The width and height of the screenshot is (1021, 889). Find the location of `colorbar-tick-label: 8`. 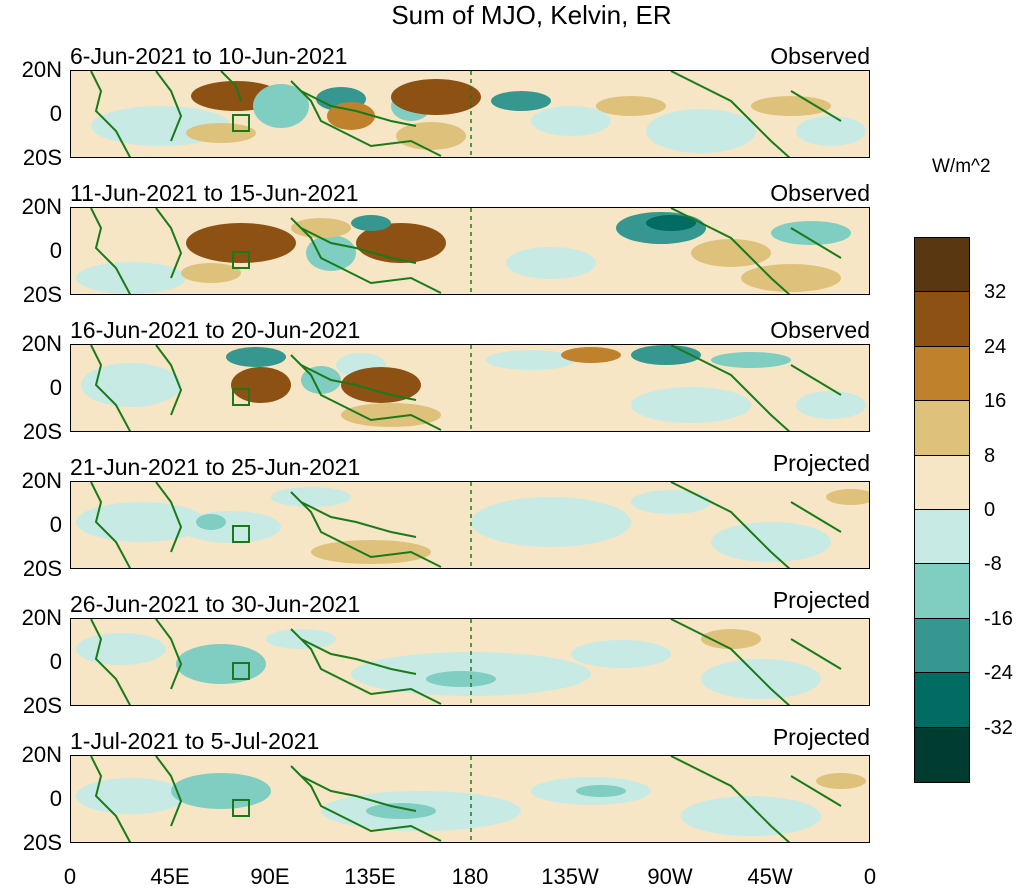

colorbar-tick-label: 8 is located at coordinates (990, 455).